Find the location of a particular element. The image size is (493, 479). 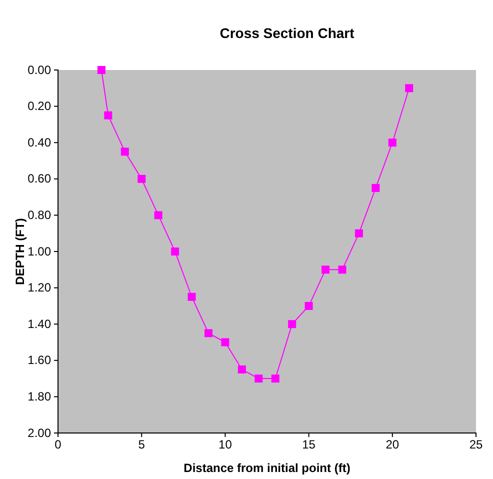

x-tick-label: 15 is located at coordinates (309, 445).